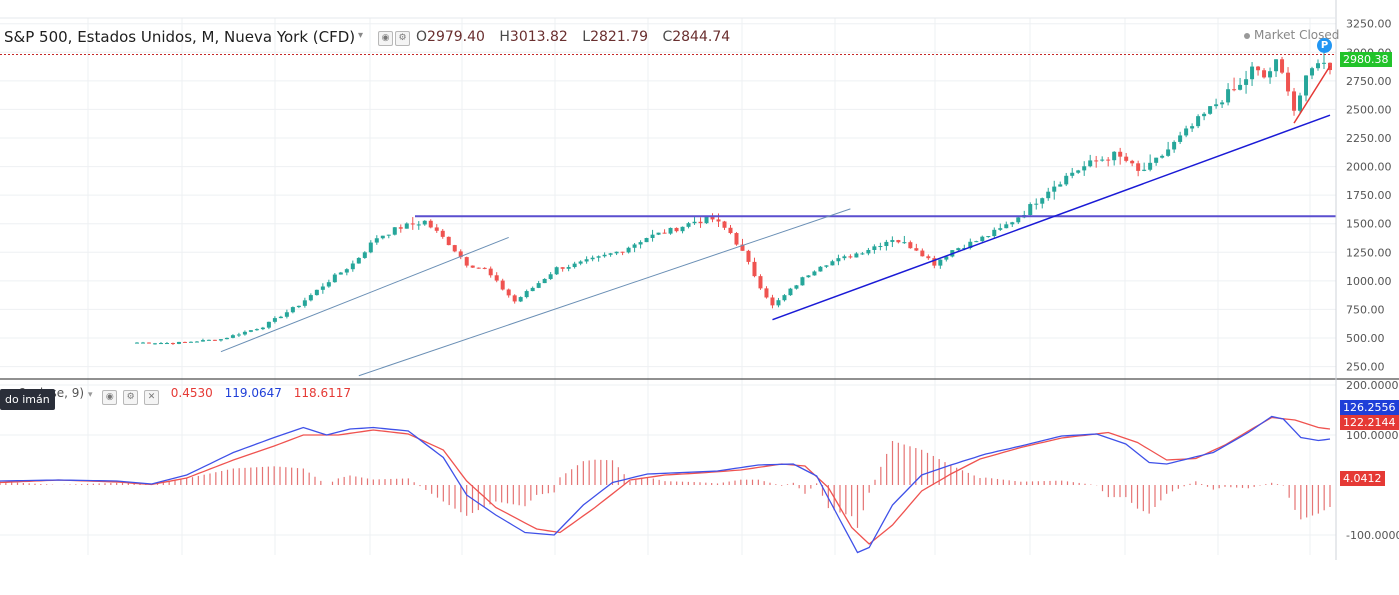 This screenshot has width=1399, height=595. What do you see at coordinates (1369, 252) in the screenshot?
I see `price-tick-label: 1250.00` at bounding box center [1369, 252].